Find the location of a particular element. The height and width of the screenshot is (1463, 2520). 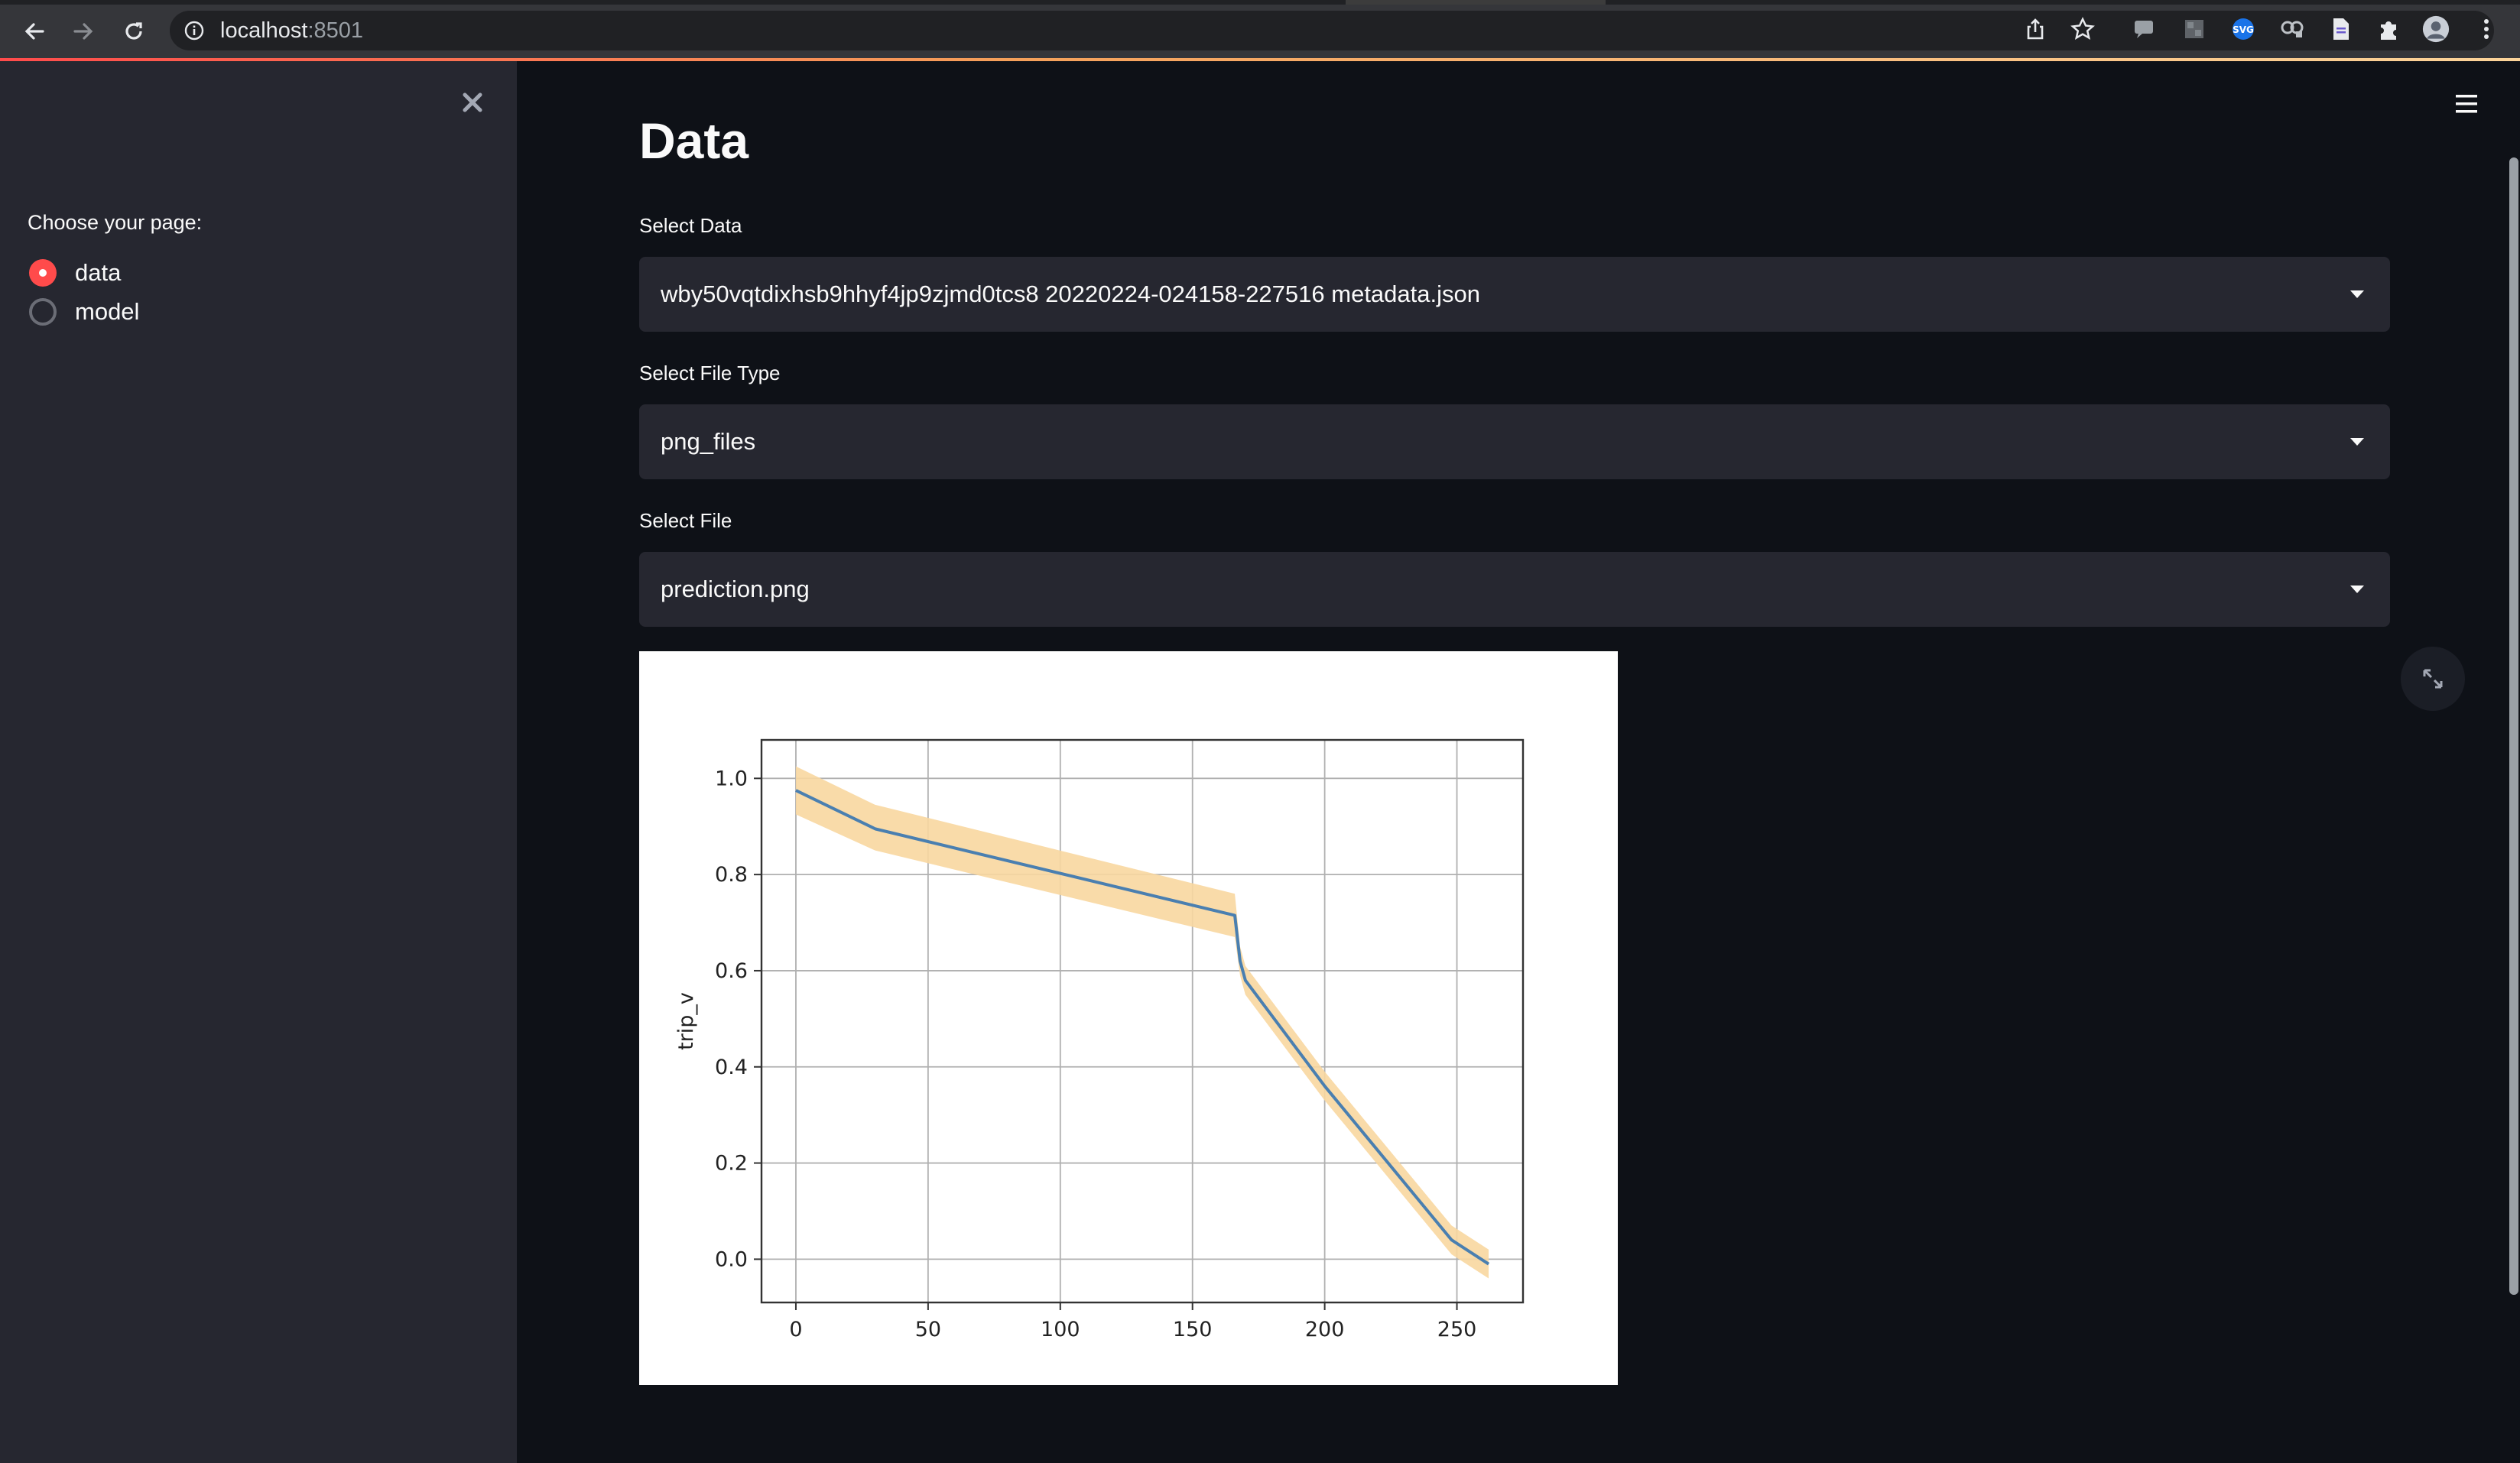

header-decoration-bar is located at coordinates (1260, 59).